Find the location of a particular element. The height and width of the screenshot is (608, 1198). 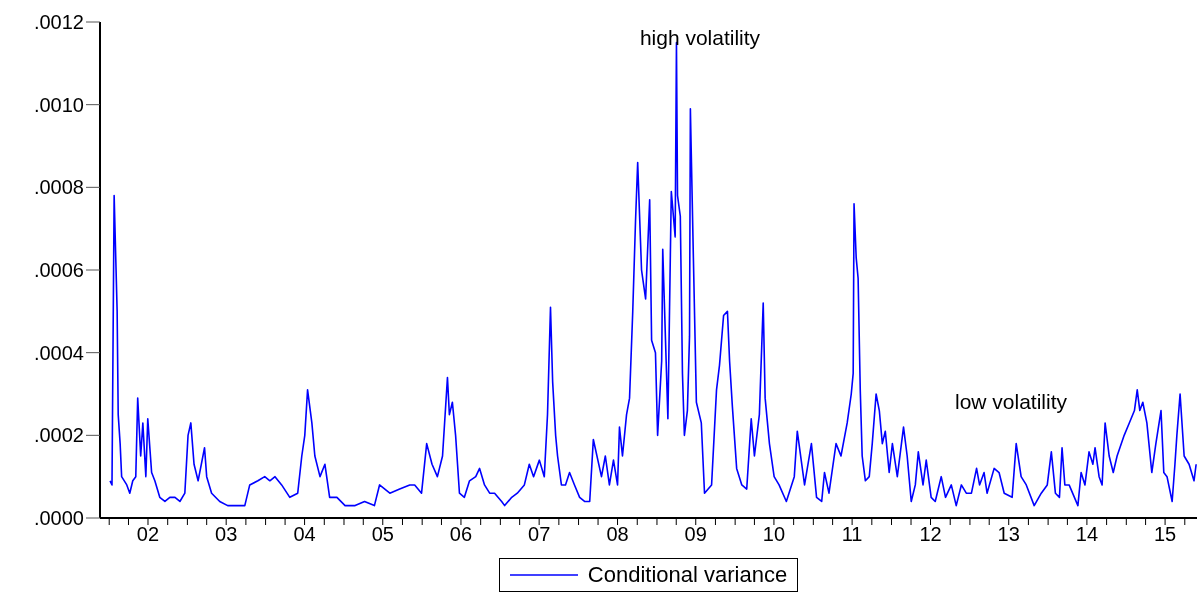

y-tick-label: .0012 is located at coordinates (58, 22).